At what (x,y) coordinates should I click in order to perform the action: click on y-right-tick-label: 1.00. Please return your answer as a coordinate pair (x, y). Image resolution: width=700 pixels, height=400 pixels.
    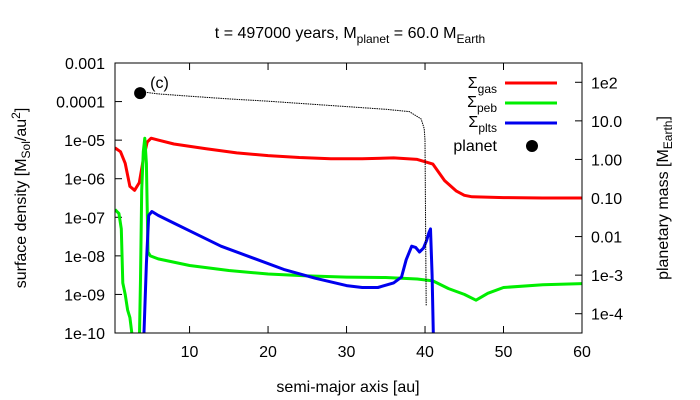
    Looking at the image, I should click on (606, 160).